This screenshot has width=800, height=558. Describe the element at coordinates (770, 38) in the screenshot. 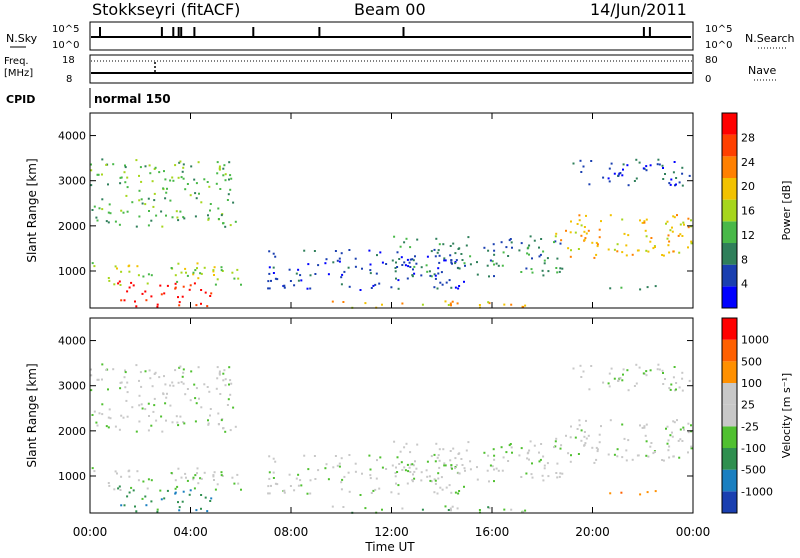

I see `nsearch-label: N.Search` at that location.